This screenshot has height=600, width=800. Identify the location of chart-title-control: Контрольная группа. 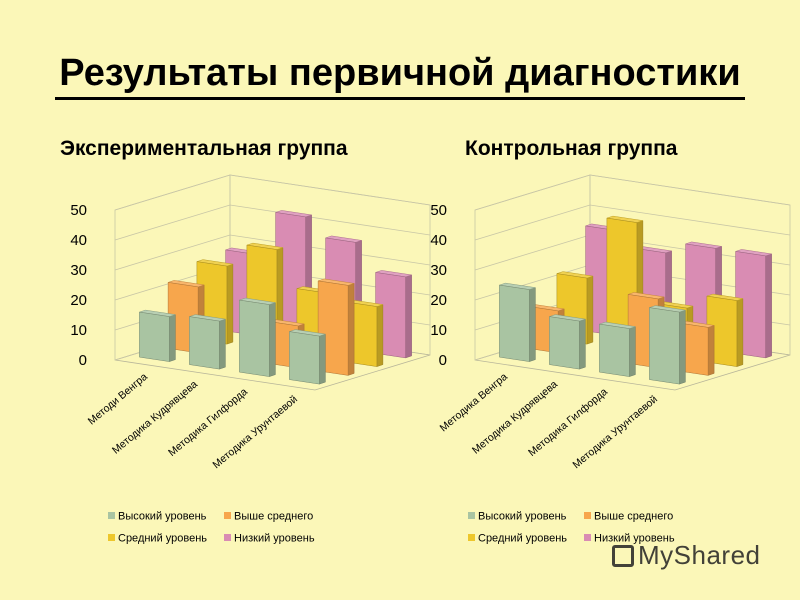
(571, 148).